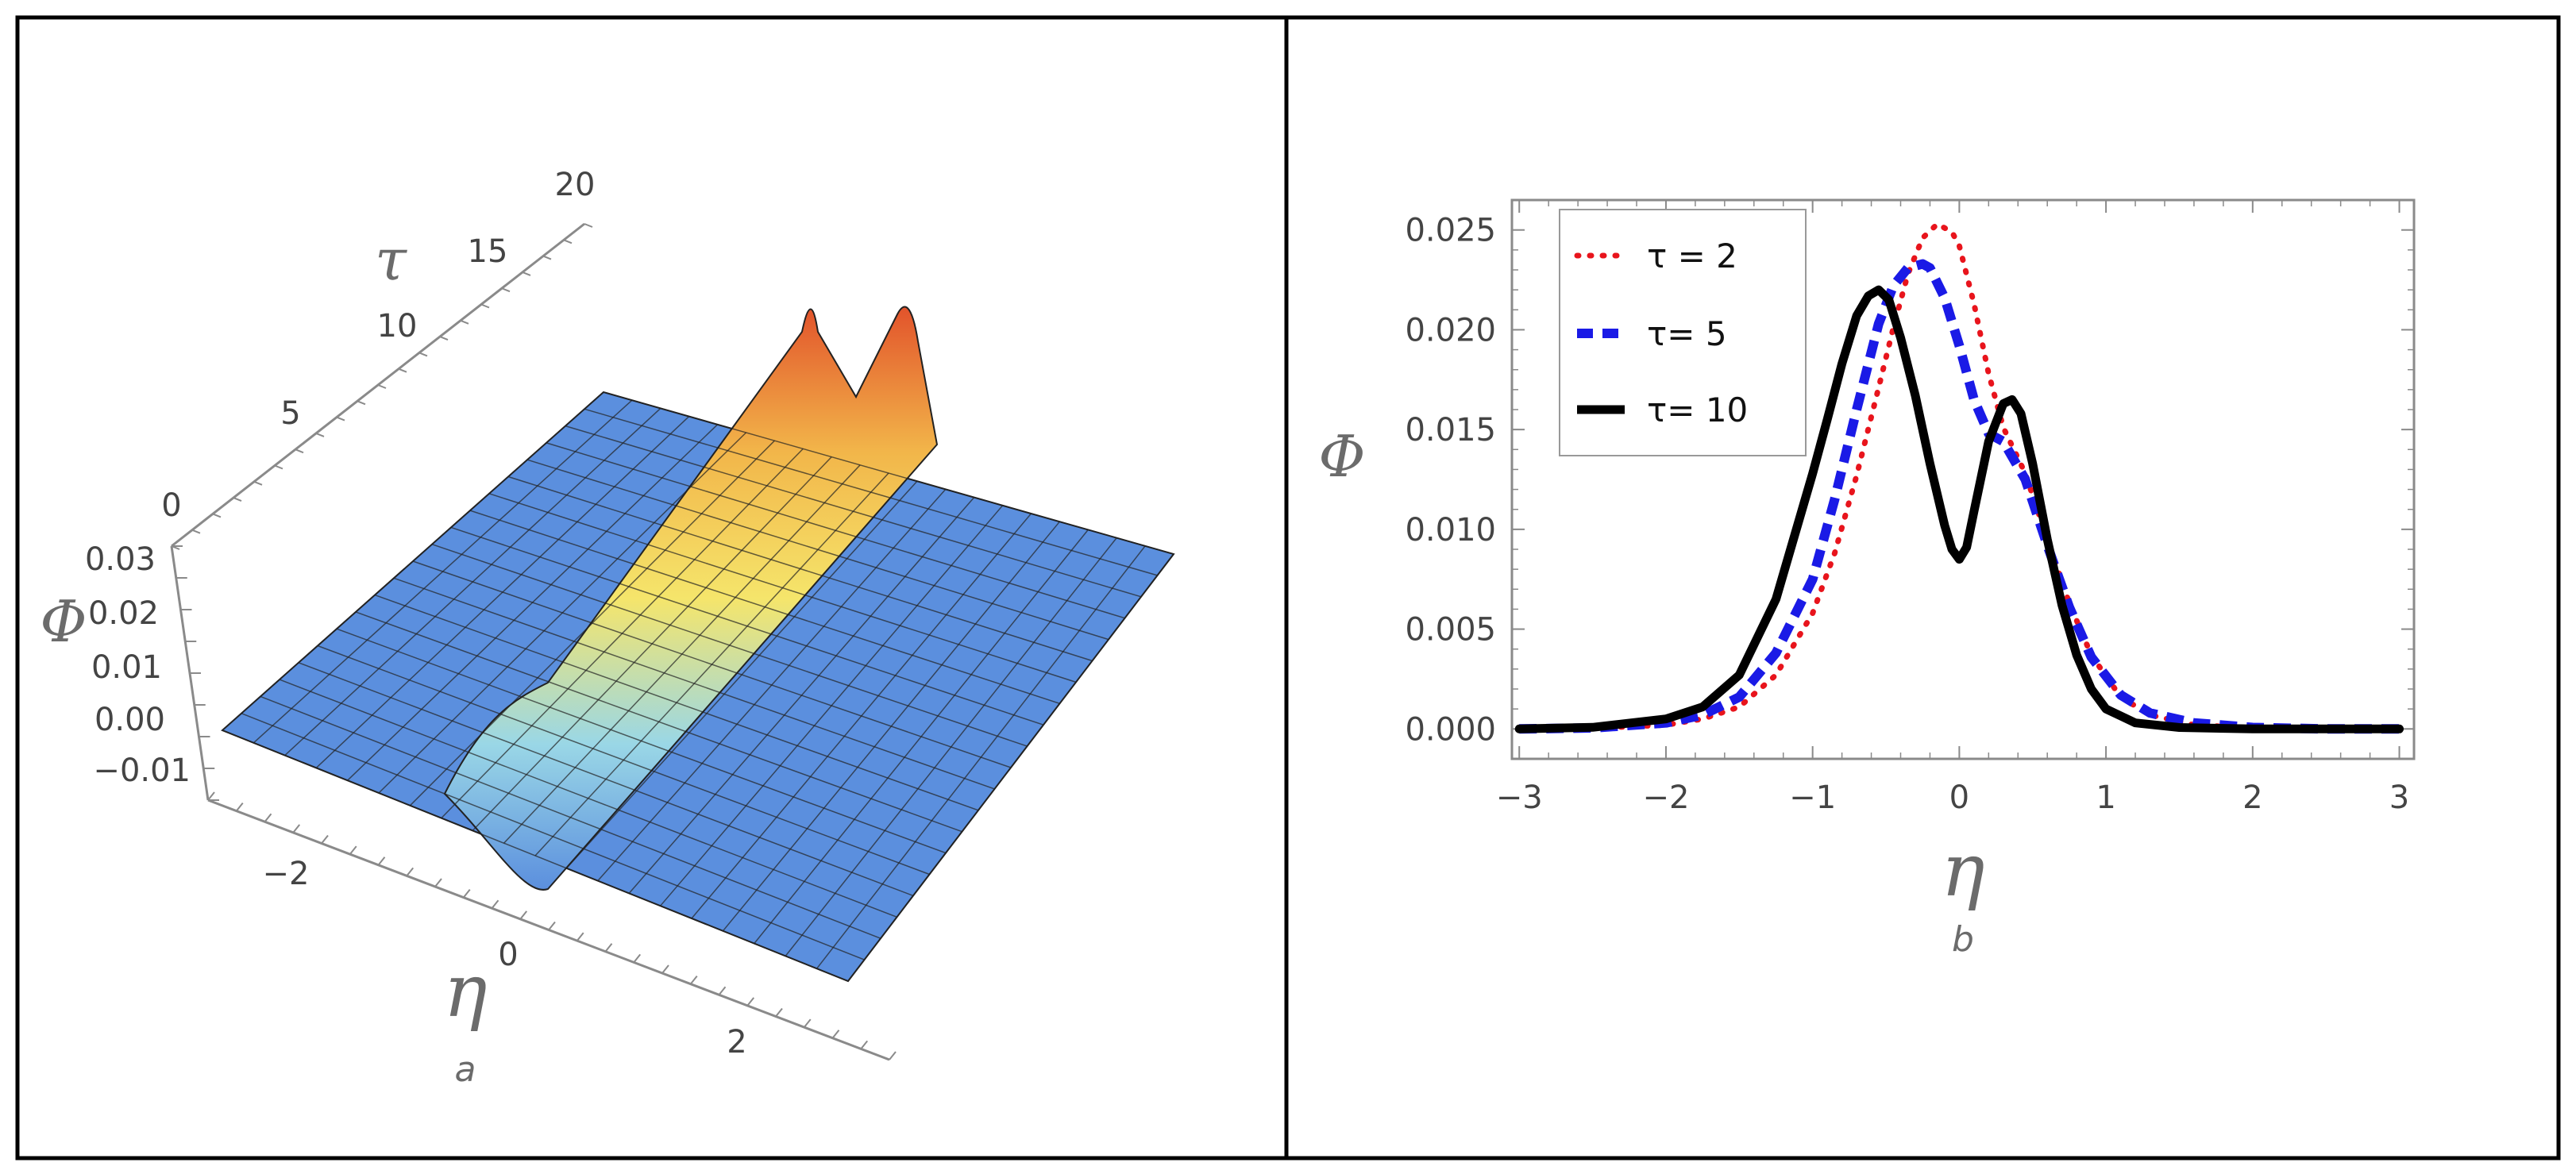 This screenshot has height=1174, width=2576. What do you see at coordinates (290, 413) in the screenshot?
I see `tau-tick-5: 5` at bounding box center [290, 413].